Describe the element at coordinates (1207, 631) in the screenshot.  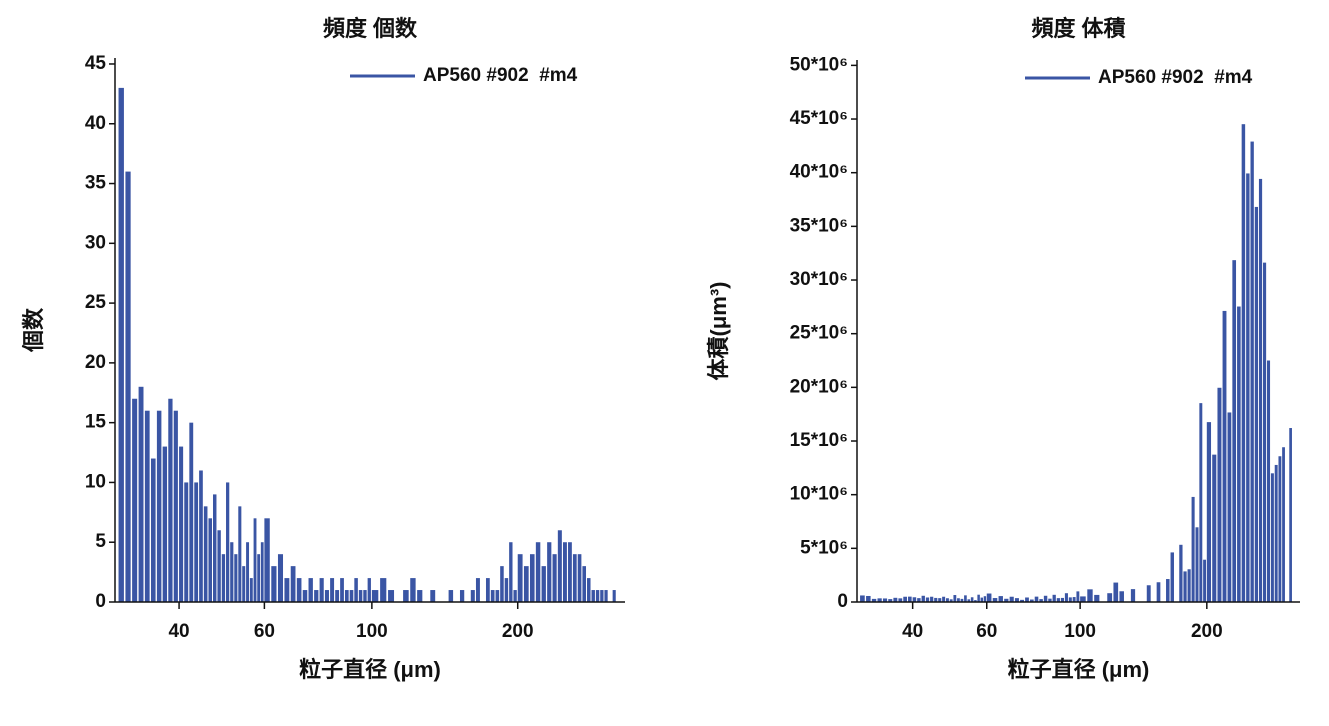
I see `x-tick-label: 200` at that location.